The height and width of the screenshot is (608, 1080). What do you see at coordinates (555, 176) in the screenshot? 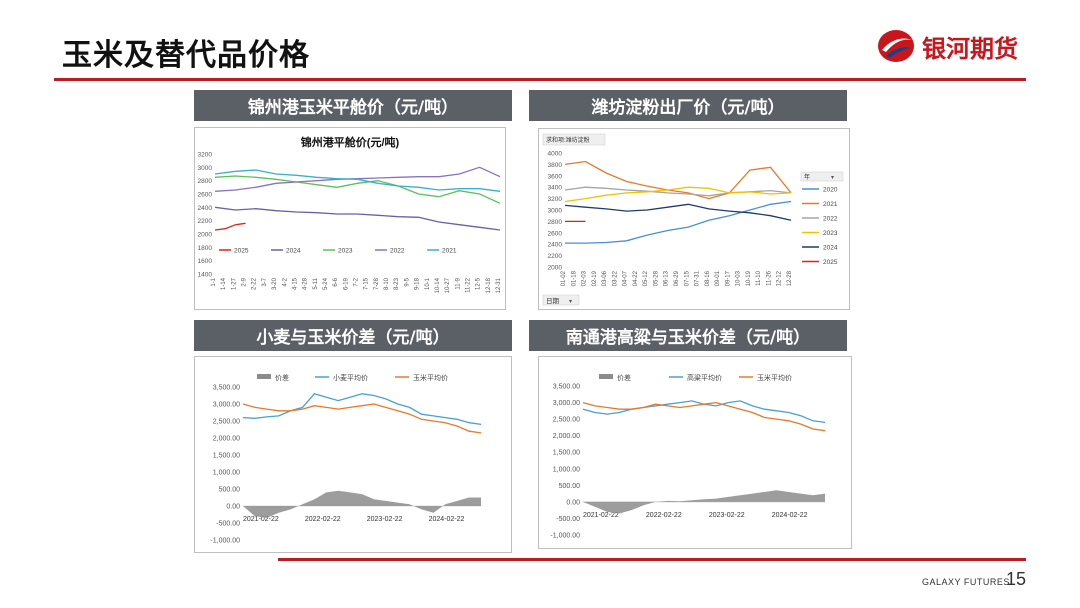
I see `y-tick-label: 3600` at bounding box center [555, 176].